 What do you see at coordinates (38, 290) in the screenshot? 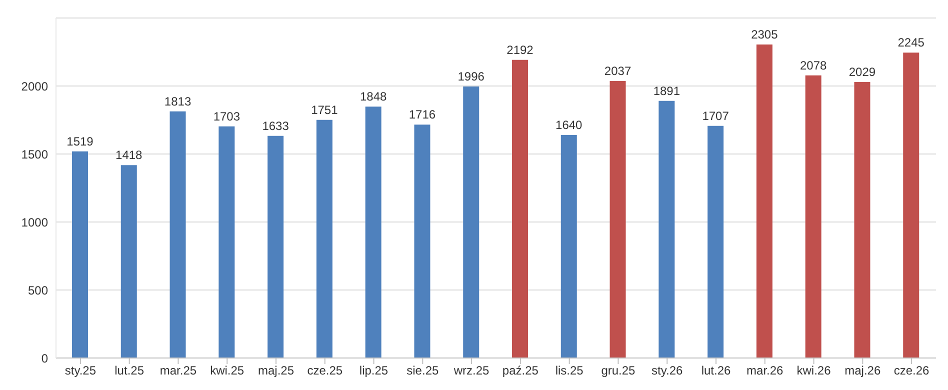
I see `y-tick-label: 500` at bounding box center [38, 290].